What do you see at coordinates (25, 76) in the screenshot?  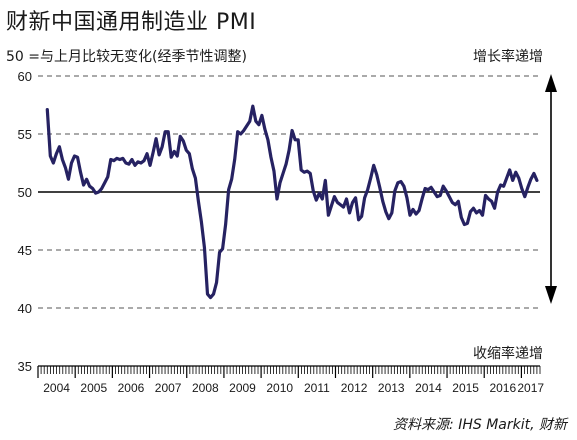 I see `y-tick-label-60: 60` at bounding box center [25, 76].